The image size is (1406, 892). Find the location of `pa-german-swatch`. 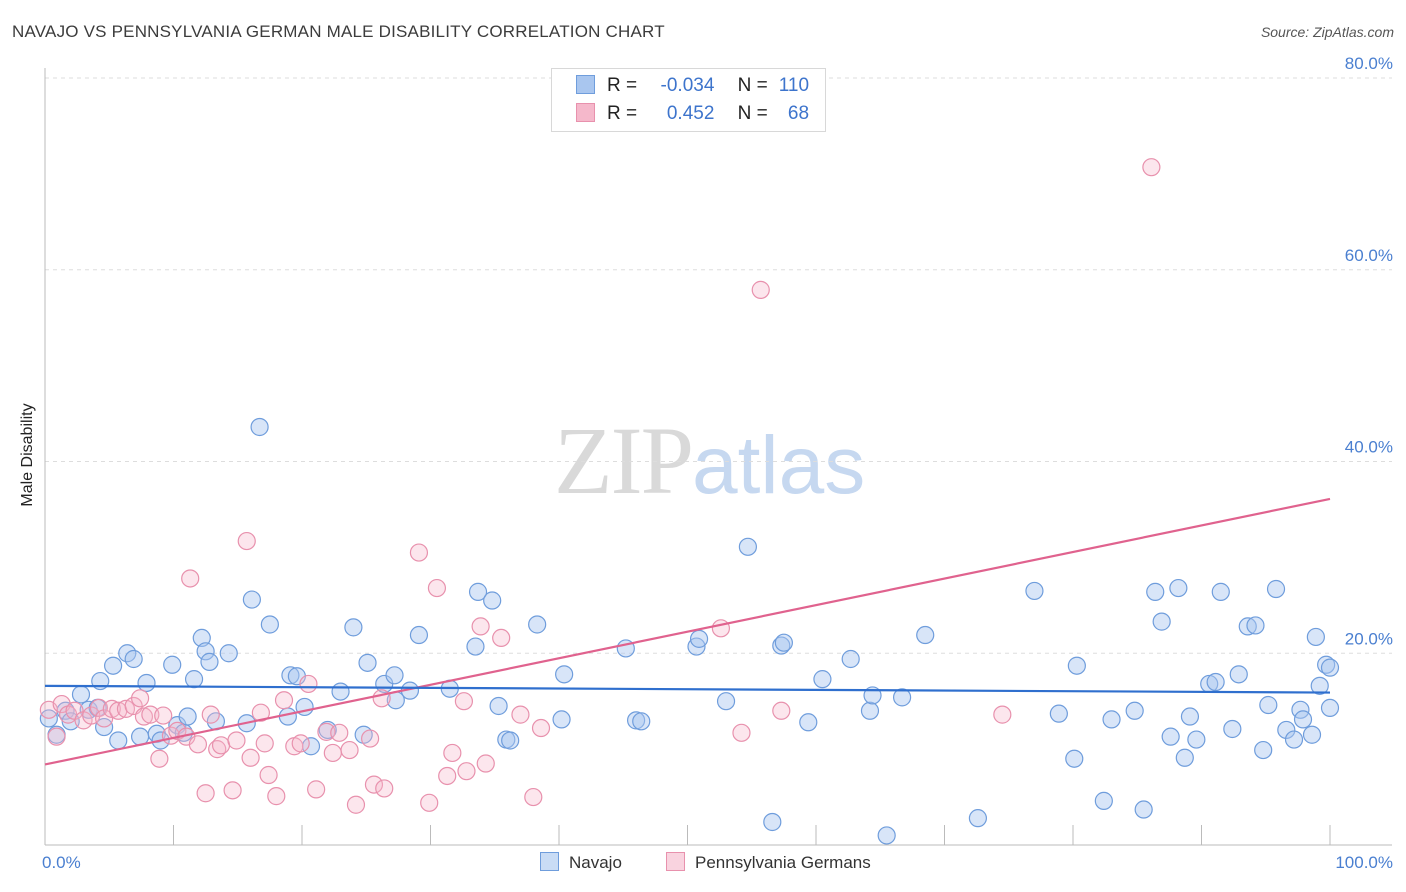

pa-german-swatch is located at coordinates (675, 861).